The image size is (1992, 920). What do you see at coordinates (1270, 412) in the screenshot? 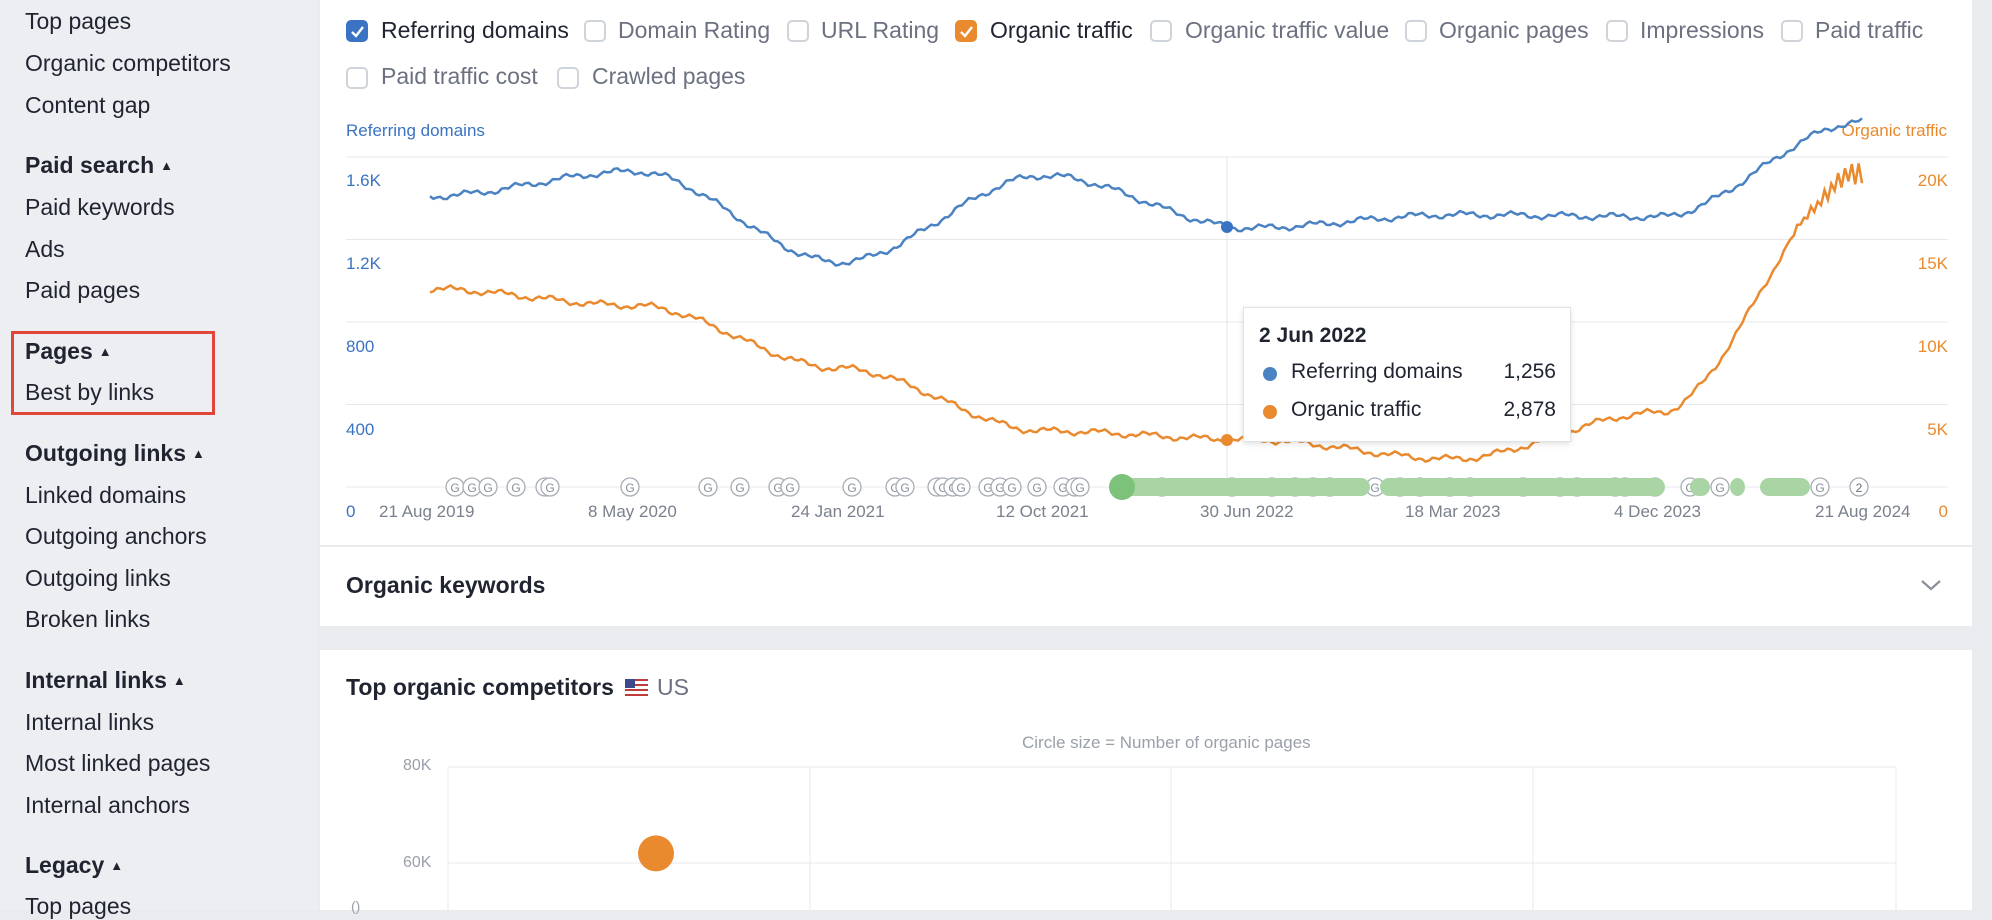
I see `tooltip-dot-organic-traffic` at bounding box center [1270, 412].